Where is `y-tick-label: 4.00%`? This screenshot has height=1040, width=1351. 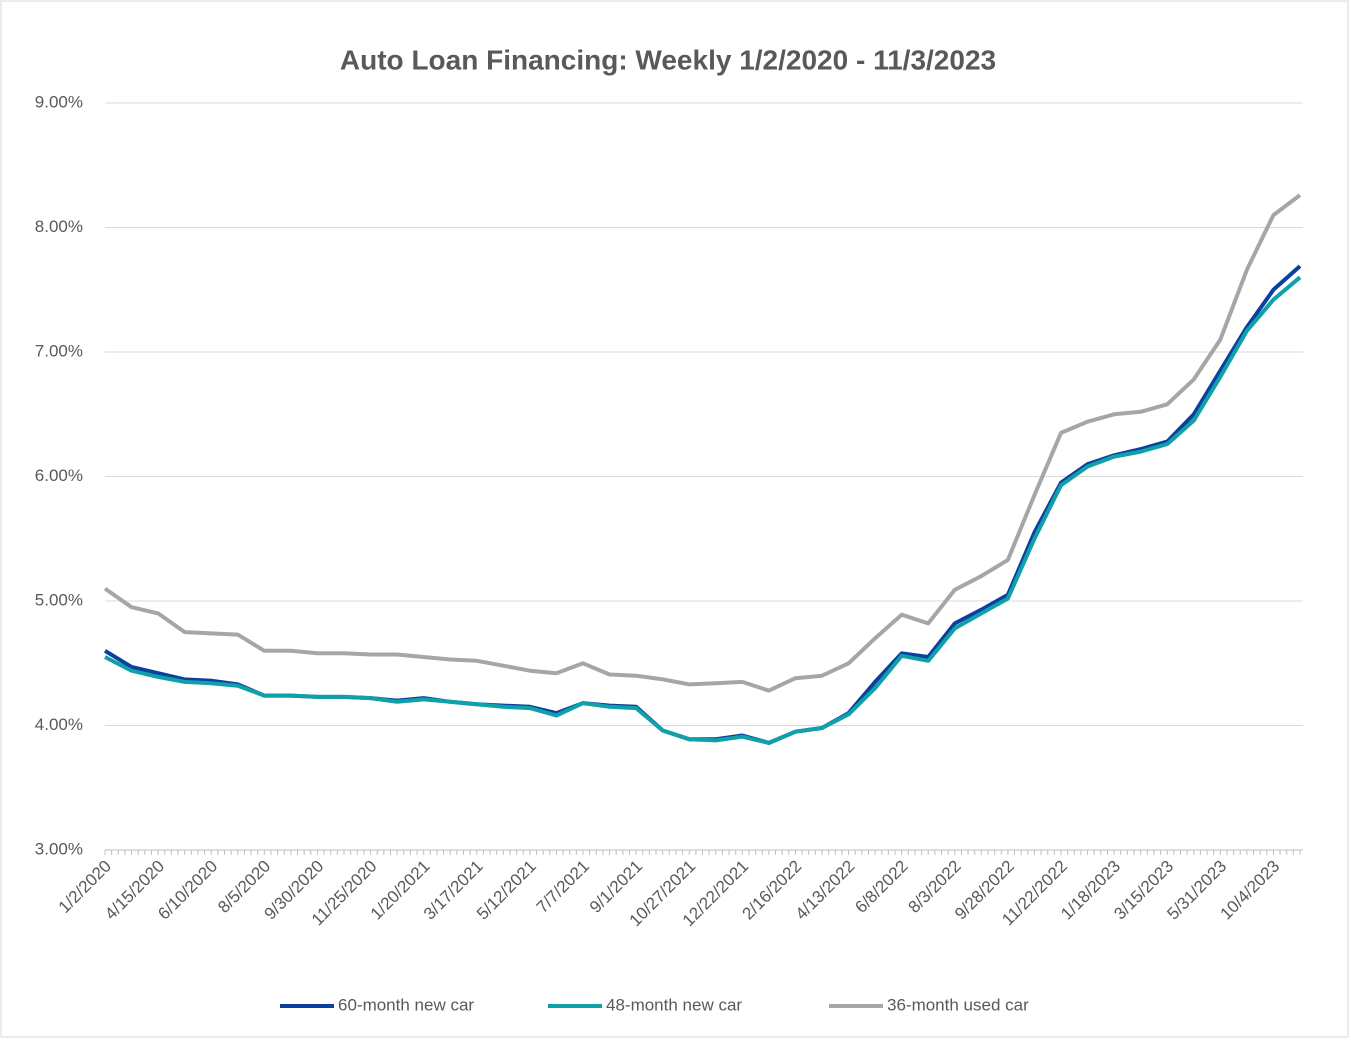
y-tick-label: 4.00% is located at coordinates (59, 724).